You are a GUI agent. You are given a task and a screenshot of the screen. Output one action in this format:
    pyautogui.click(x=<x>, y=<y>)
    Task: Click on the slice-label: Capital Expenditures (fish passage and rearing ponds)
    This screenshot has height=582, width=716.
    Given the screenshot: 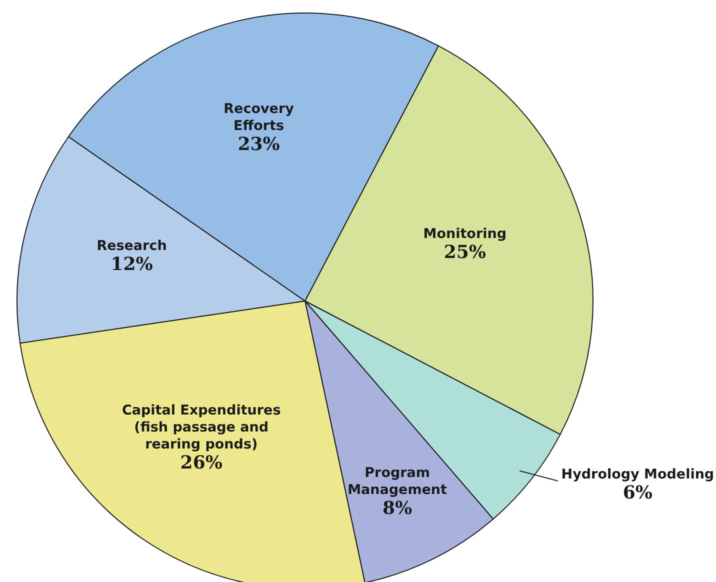 What is the action you would take?
    pyautogui.click(x=201, y=427)
    